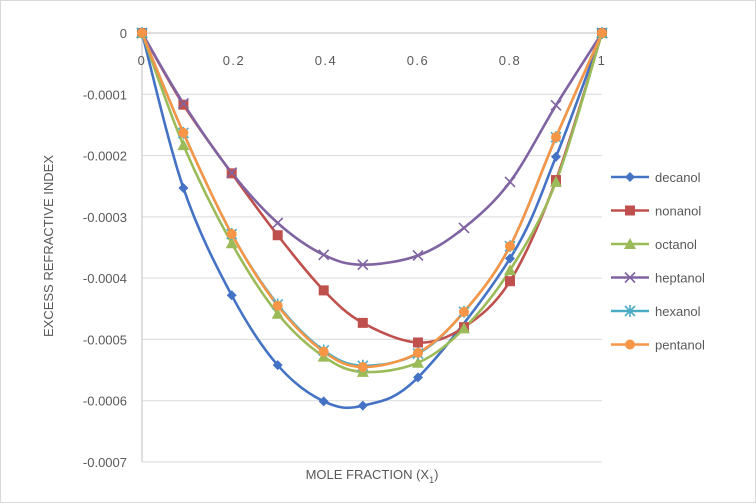 This screenshot has width=756, height=504. I want to click on x-tick-label: 0.6, so click(418, 60).